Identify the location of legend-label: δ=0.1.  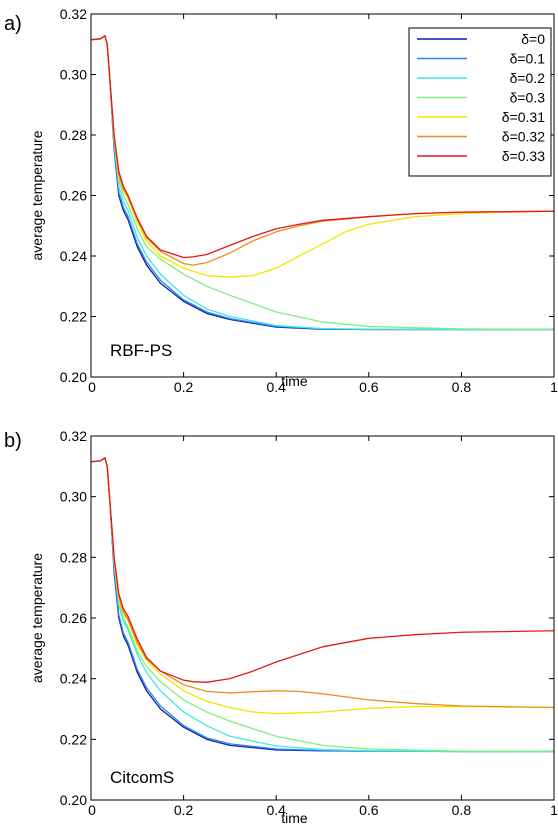
(528, 59).